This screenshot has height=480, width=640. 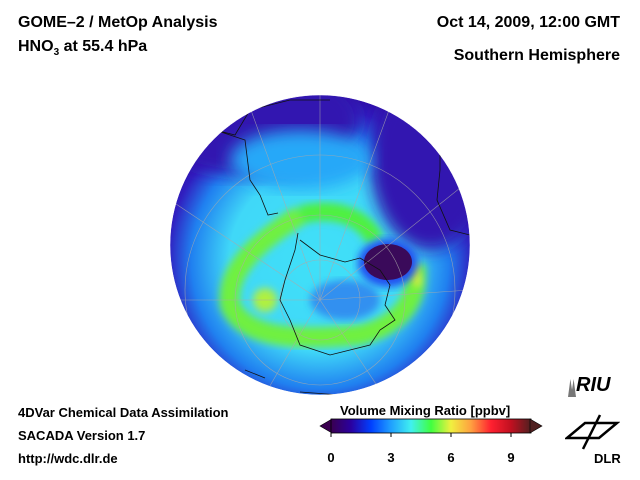 I want to click on footer-line1: 4DVar Chemical Data Assimilation, so click(x=123, y=412).